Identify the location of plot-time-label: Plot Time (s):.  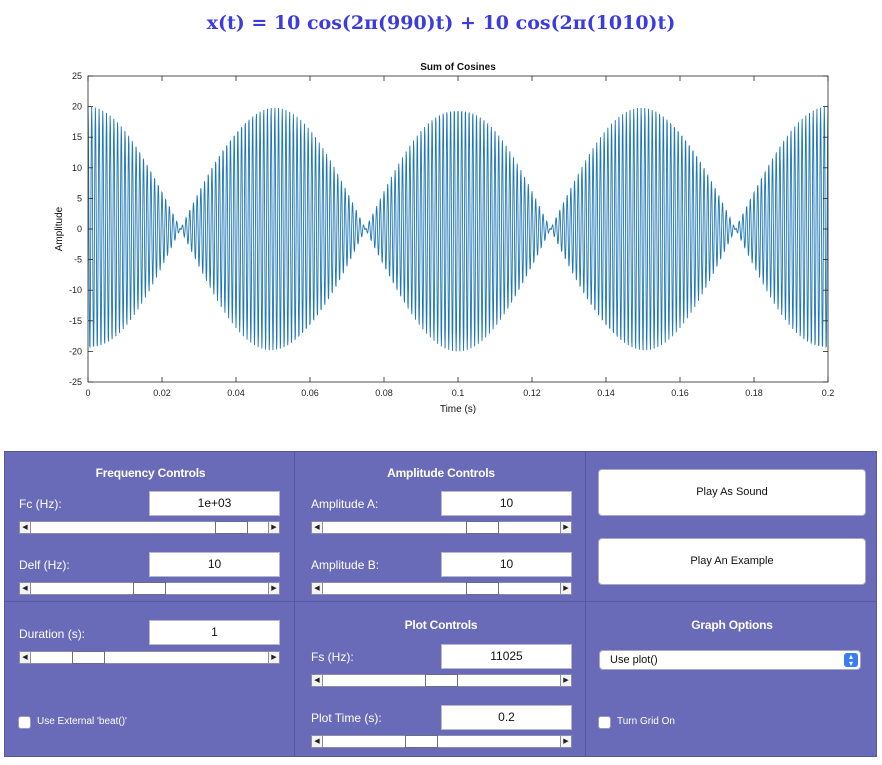
(346, 718).